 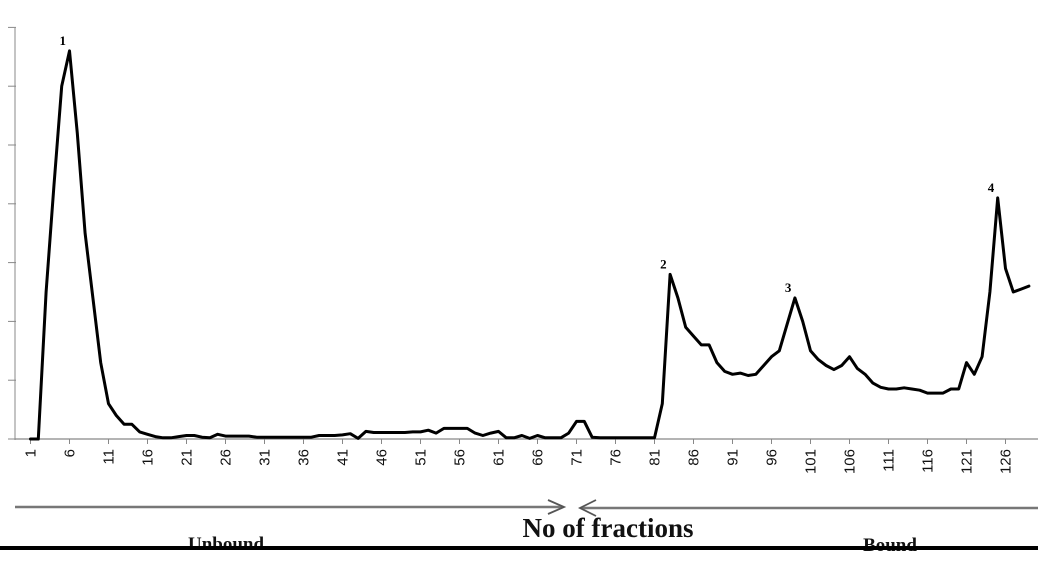 I want to click on x-tick-label: 66, so click(x=538, y=457).